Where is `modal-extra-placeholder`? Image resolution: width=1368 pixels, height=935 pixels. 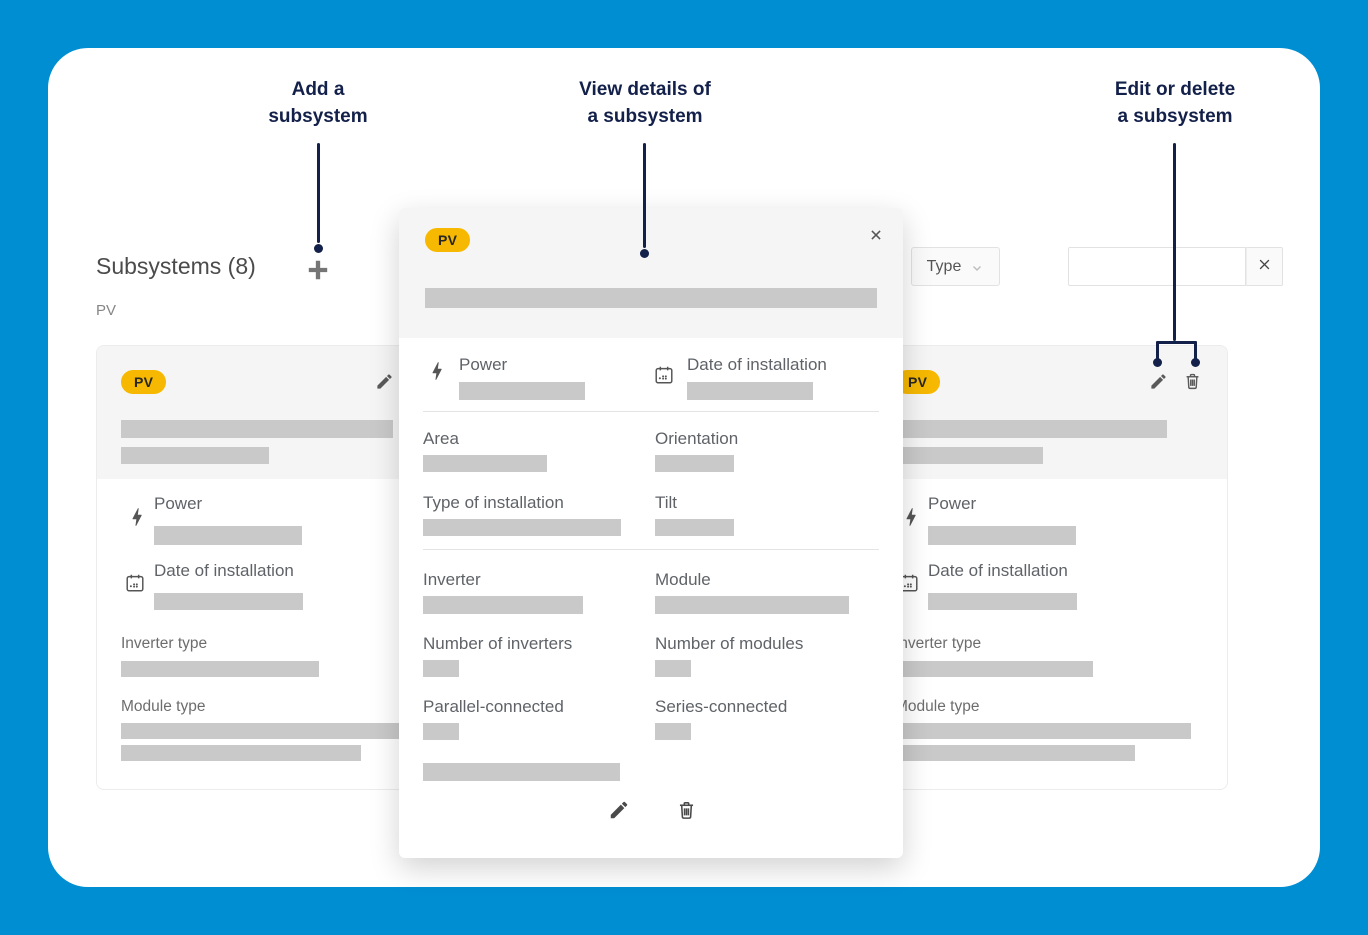 modal-extra-placeholder is located at coordinates (521, 772).